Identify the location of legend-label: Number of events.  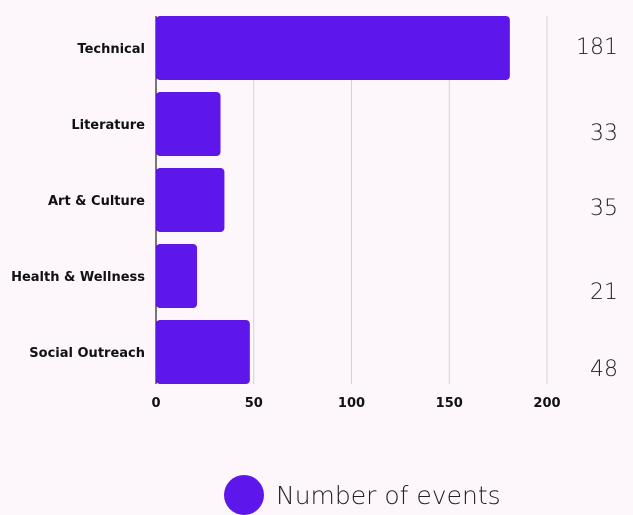
(388, 495).